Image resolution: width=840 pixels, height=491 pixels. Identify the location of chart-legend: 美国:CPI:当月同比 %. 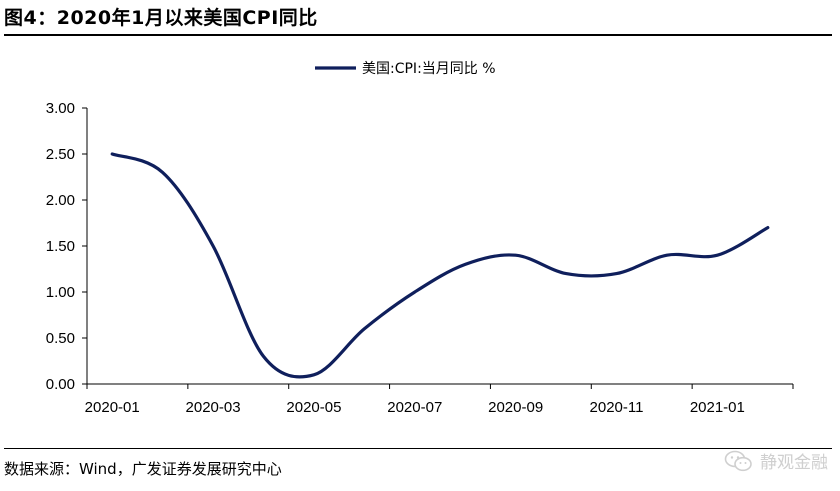
(405, 69).